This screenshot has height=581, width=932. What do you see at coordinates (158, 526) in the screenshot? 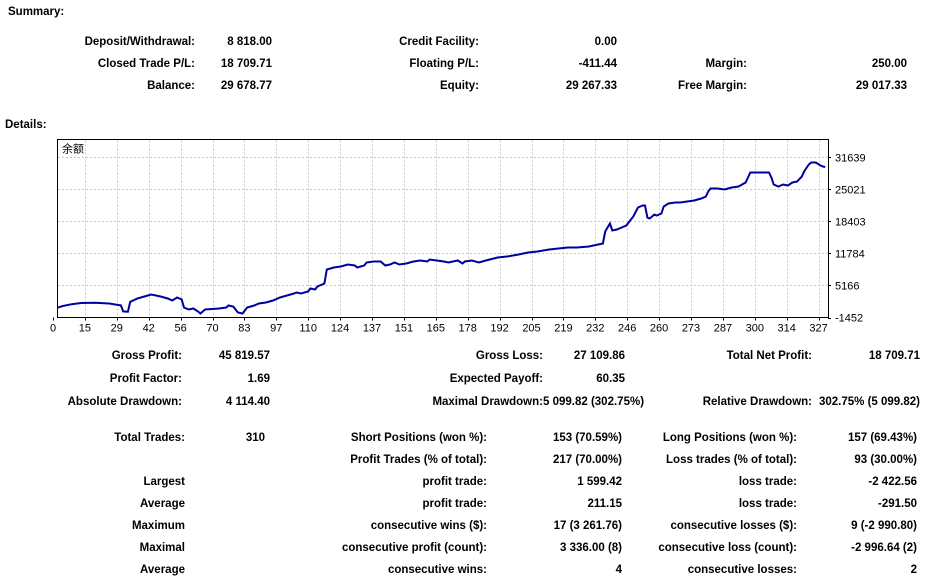
I see `label-cell: Maximum` at bounding box center [158, 526].